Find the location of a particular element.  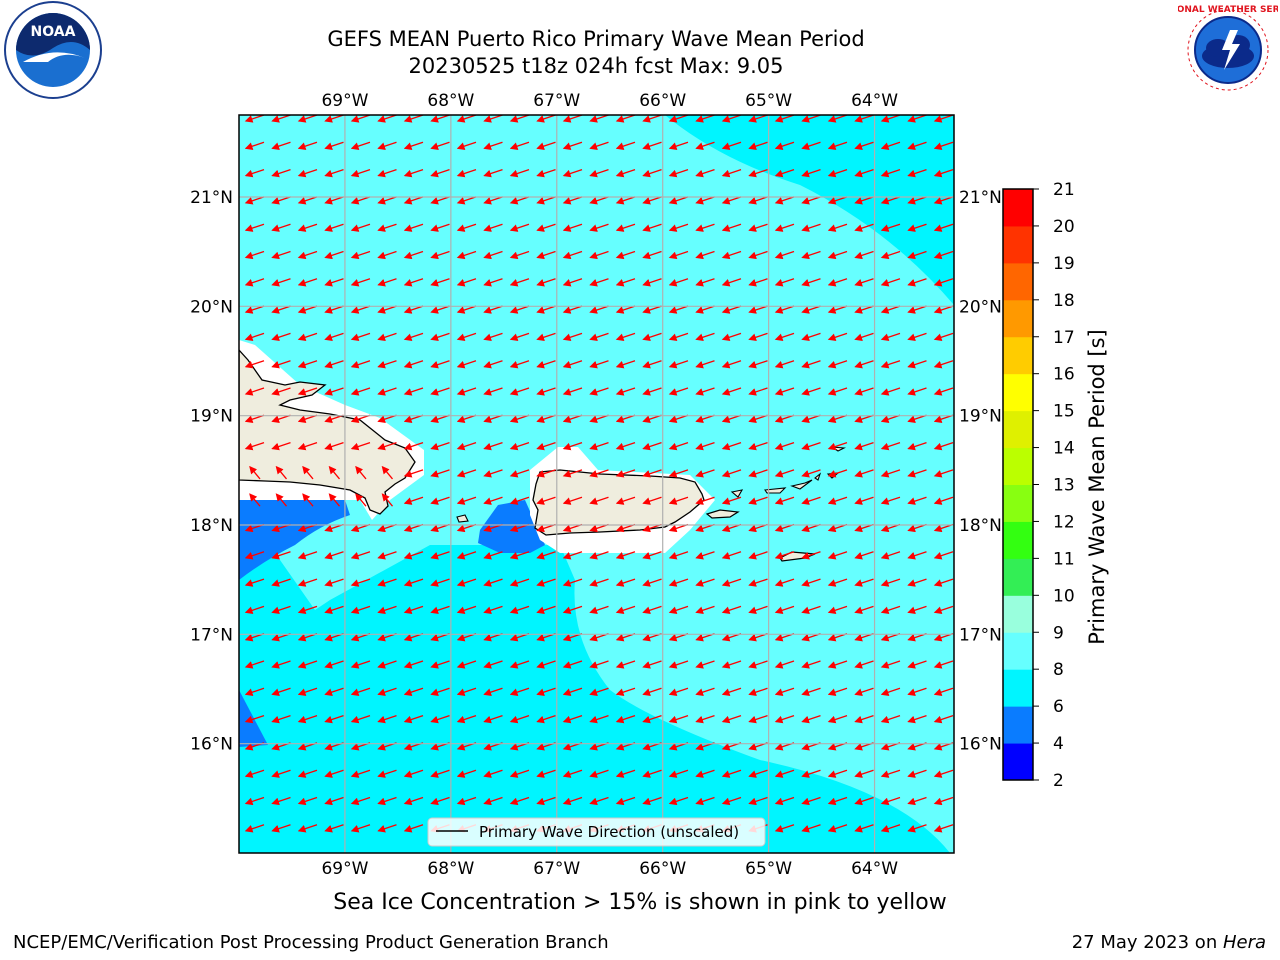

nws-logo: NATIONAL WEATHER SERVICE is located at coordinates (1228, 50).